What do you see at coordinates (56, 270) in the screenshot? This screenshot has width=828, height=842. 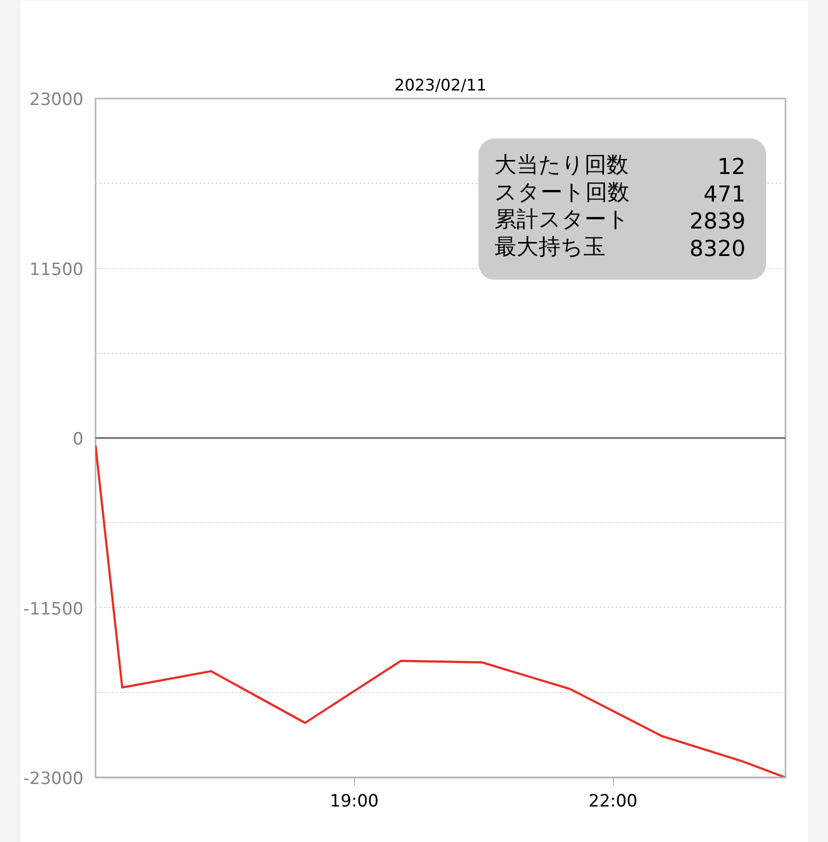 I see `y-tick-label: 11500` at bounding box center [56, 270].